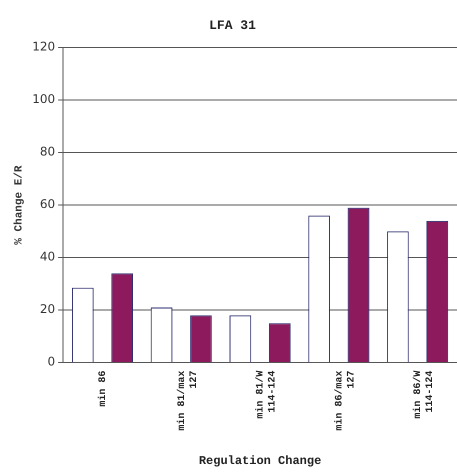 This screenshot has height=476, width=457. What do you see at coordinates (48, 151) in the screenshot?
I see `y-tick-label: 80` at bounding box center [48, 151].